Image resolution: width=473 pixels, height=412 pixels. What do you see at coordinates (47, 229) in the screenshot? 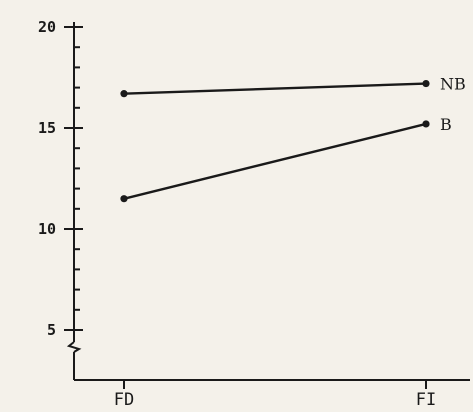
I see `y-tick-label: 10` at bounding box center [47, 229].